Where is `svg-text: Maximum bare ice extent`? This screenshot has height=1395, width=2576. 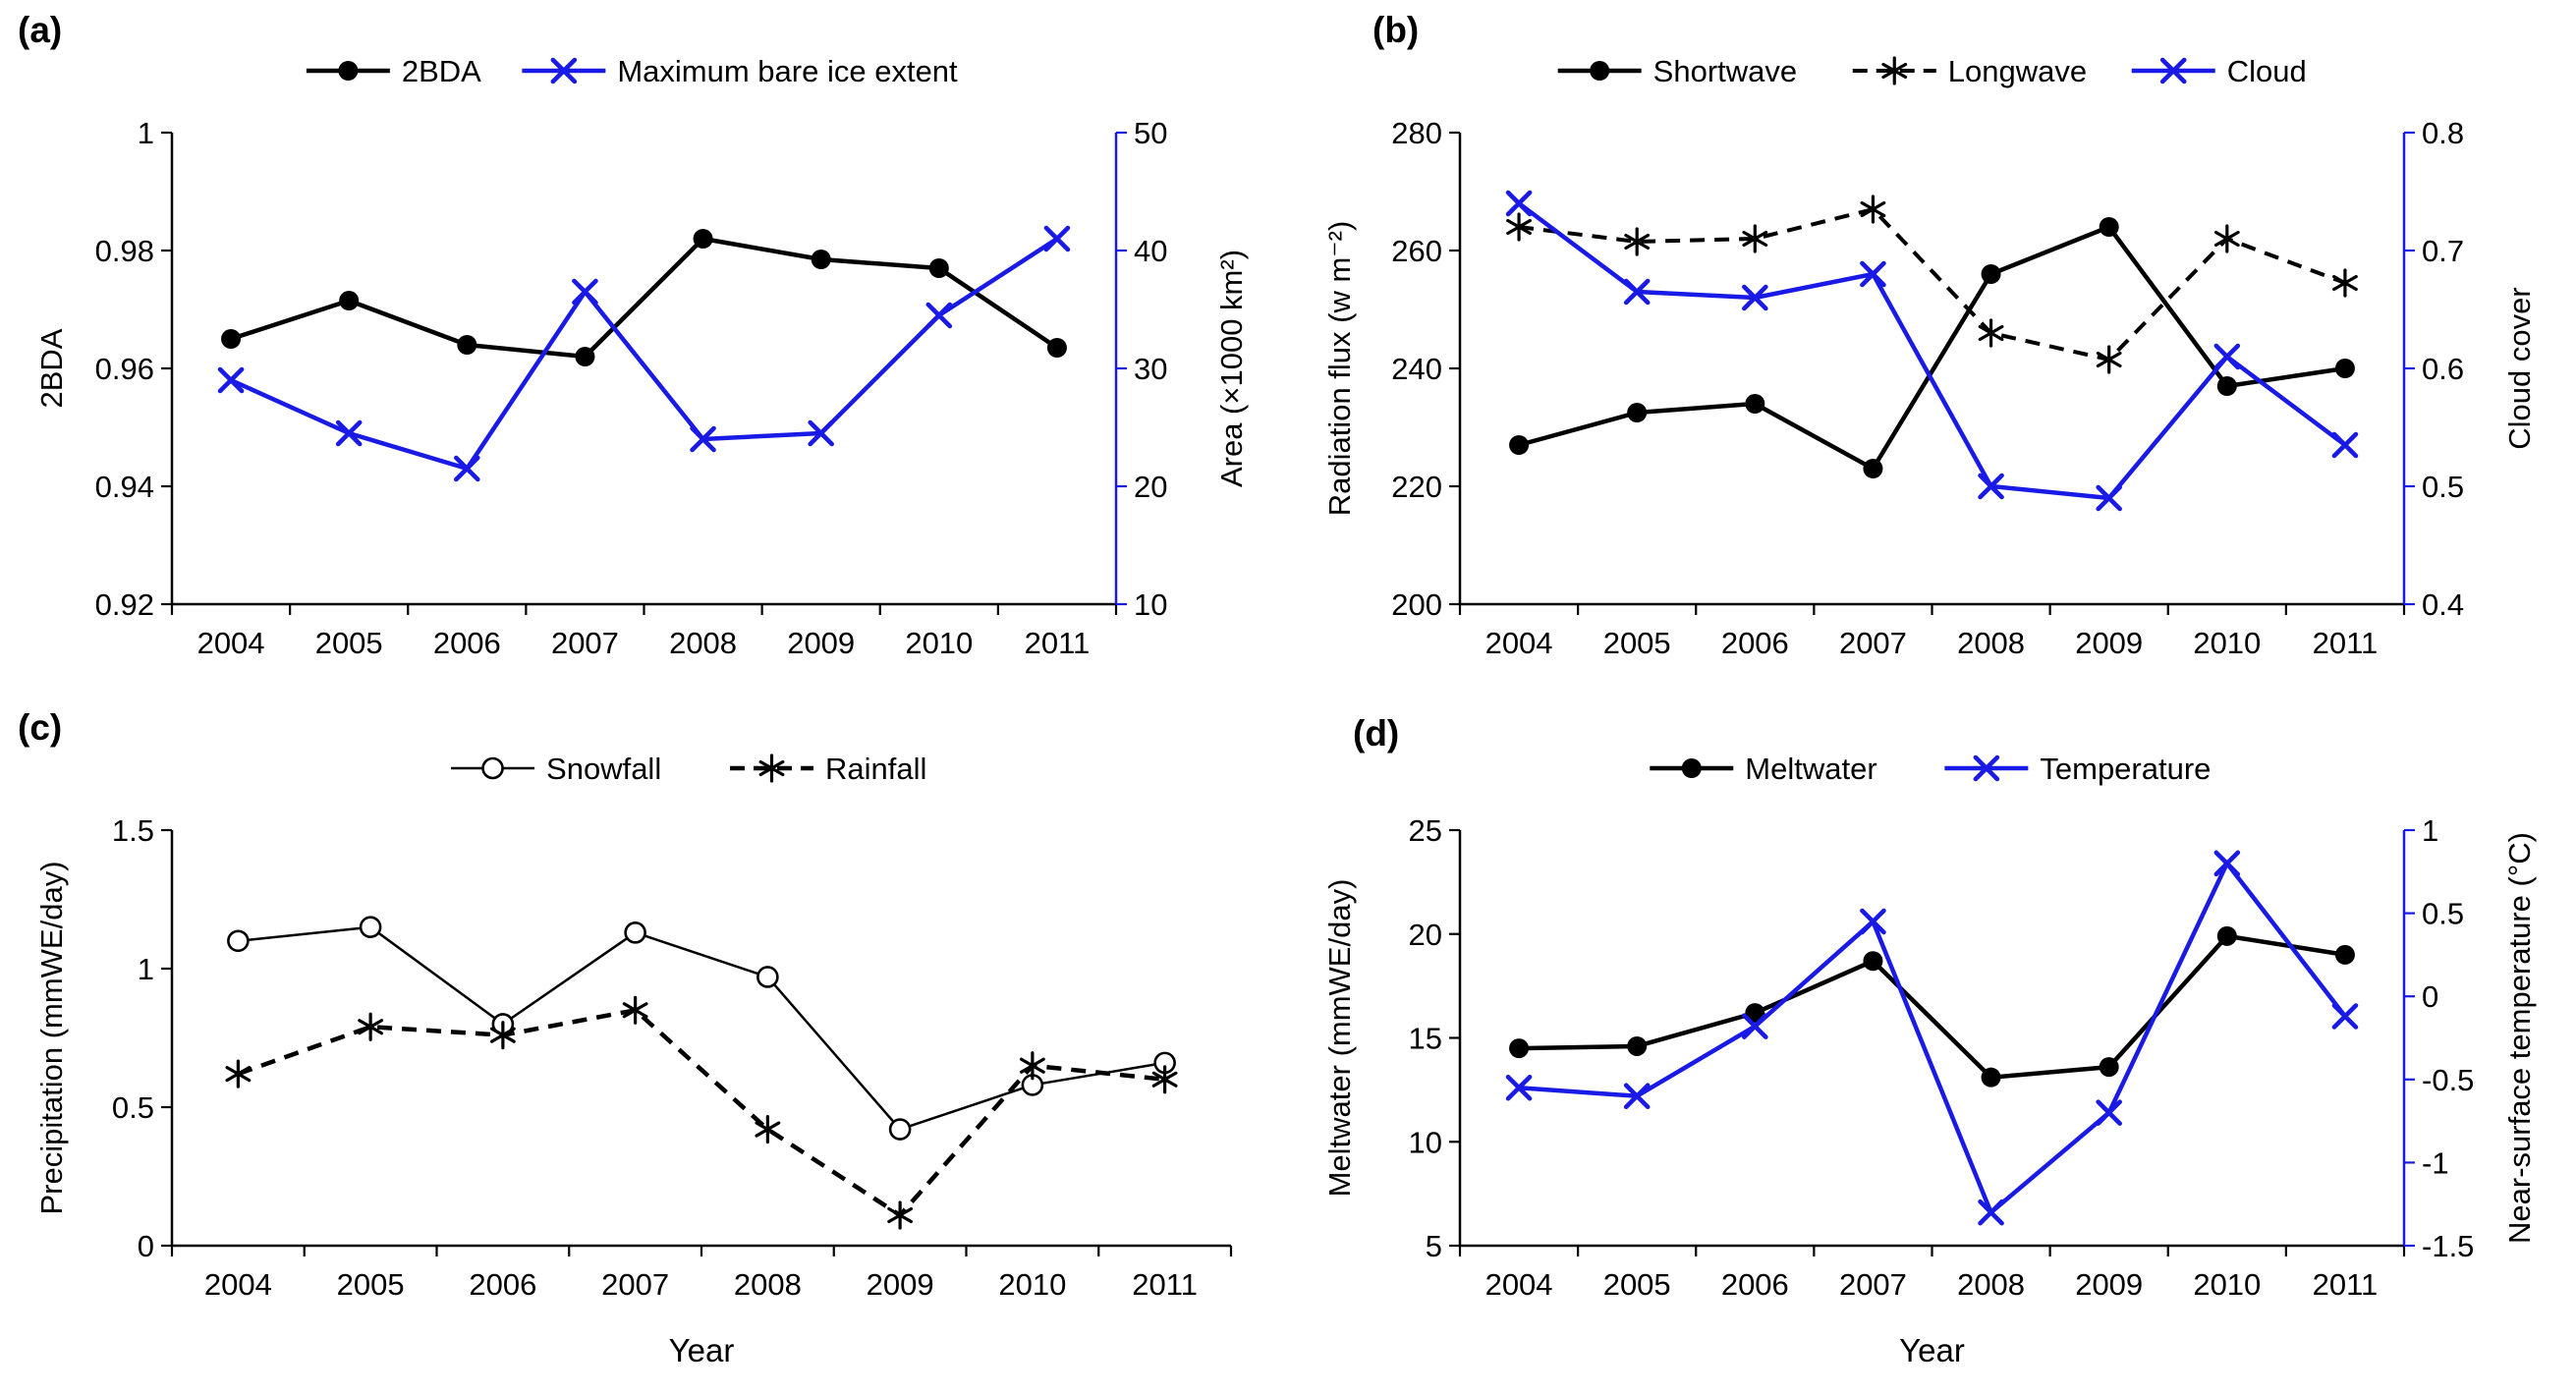
svg-text: Maximum bare ice extent is located at coordinates (787, 71).